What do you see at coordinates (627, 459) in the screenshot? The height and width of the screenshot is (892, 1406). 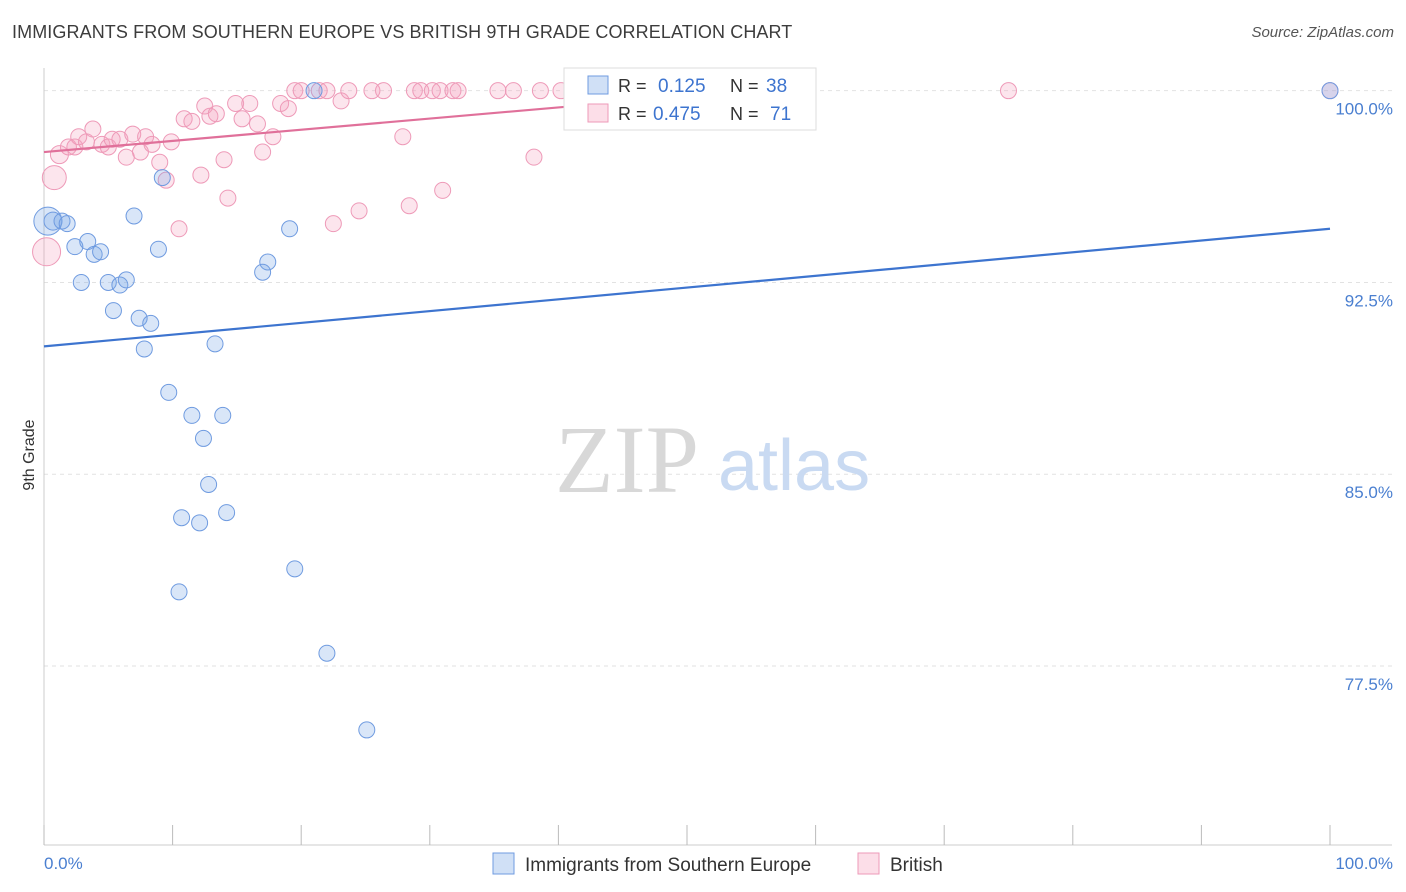 I see `watermark-zip: ZIP` at bounding box center [627, 459].